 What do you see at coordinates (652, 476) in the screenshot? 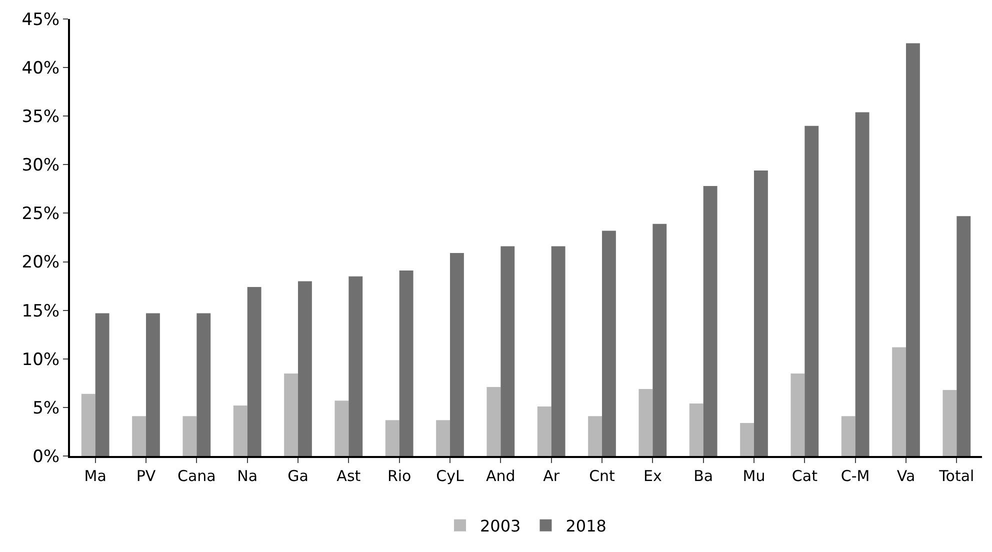
I see `x-tick-label: Ex` at bounding box center [652, 476].